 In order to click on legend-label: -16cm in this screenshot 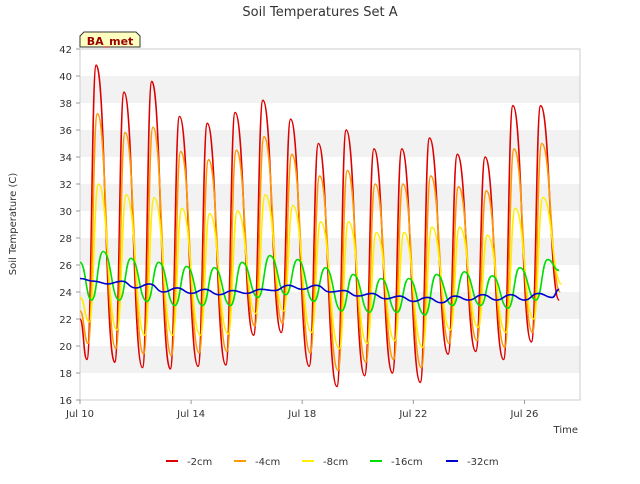, I will do `click(407, 462)`.